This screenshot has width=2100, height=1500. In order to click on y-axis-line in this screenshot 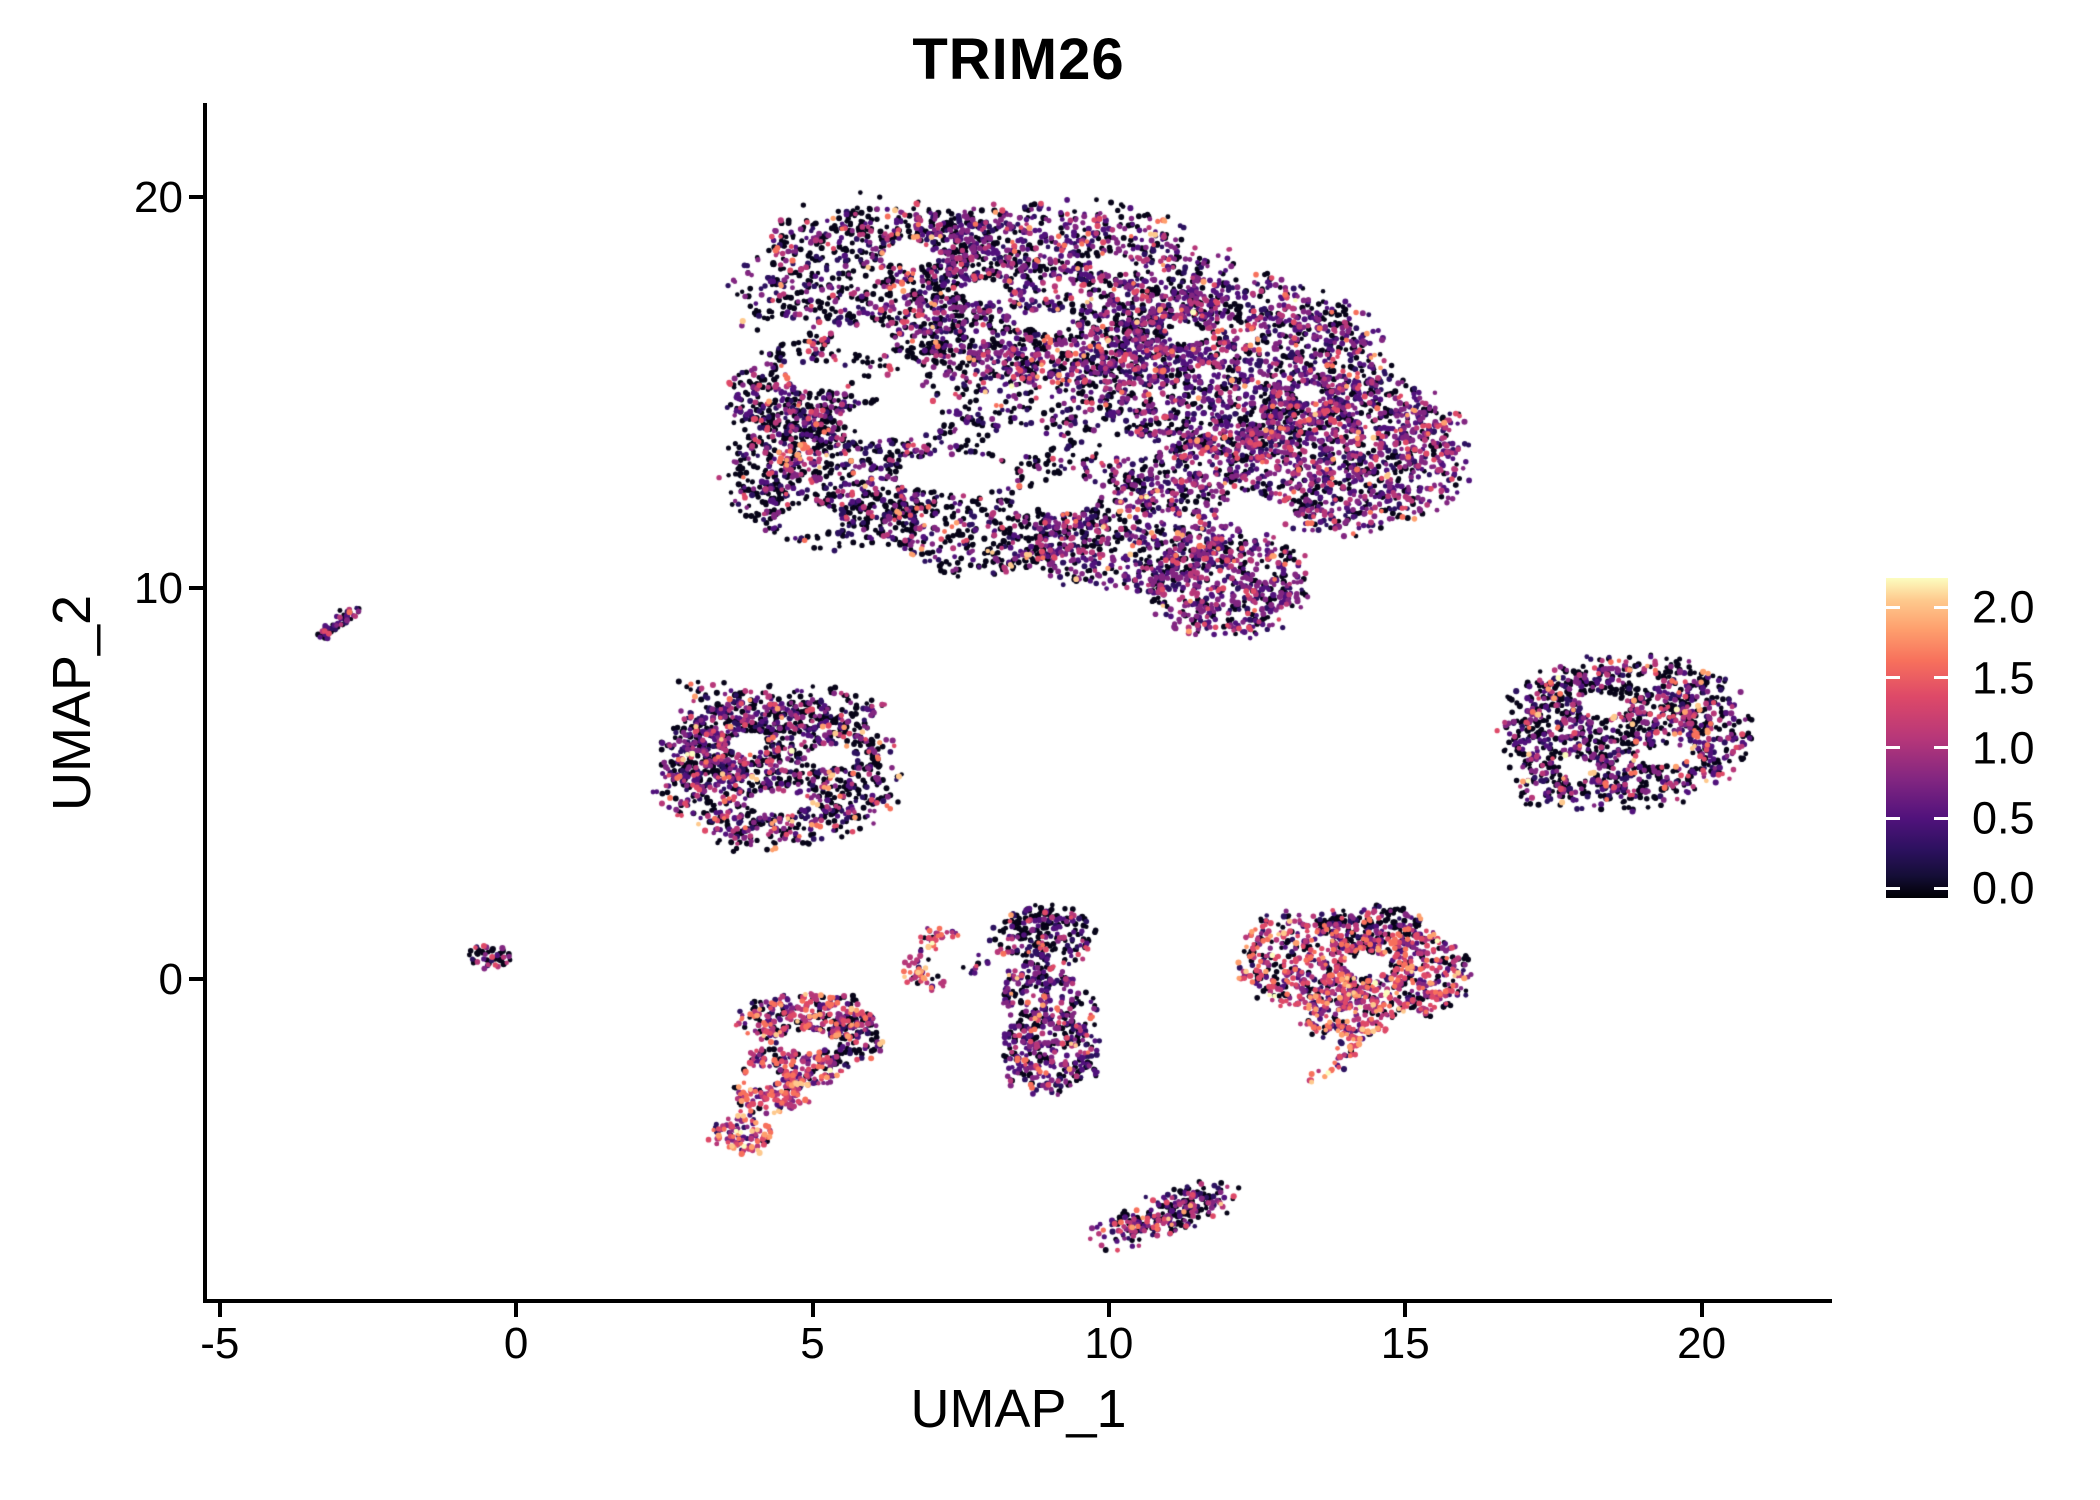, I will do `click(205, 703)`.